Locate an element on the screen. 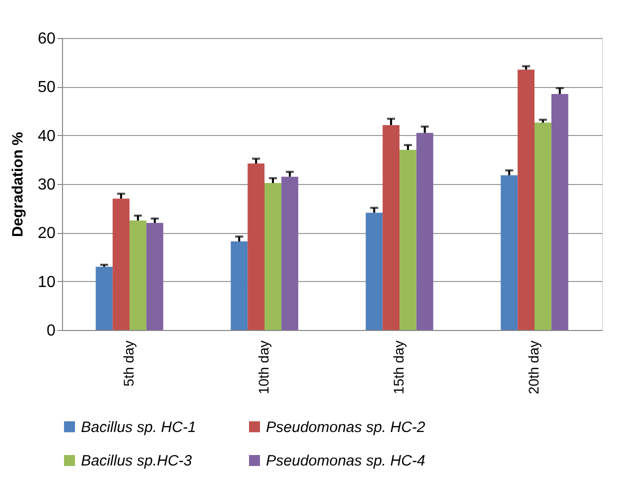  x-tick-label: 15th day is located at coordinates (398, 367).